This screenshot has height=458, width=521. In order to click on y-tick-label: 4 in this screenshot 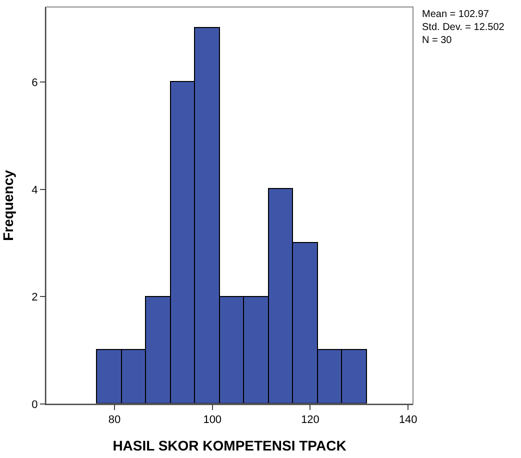, I will do `click(35, 190)`.